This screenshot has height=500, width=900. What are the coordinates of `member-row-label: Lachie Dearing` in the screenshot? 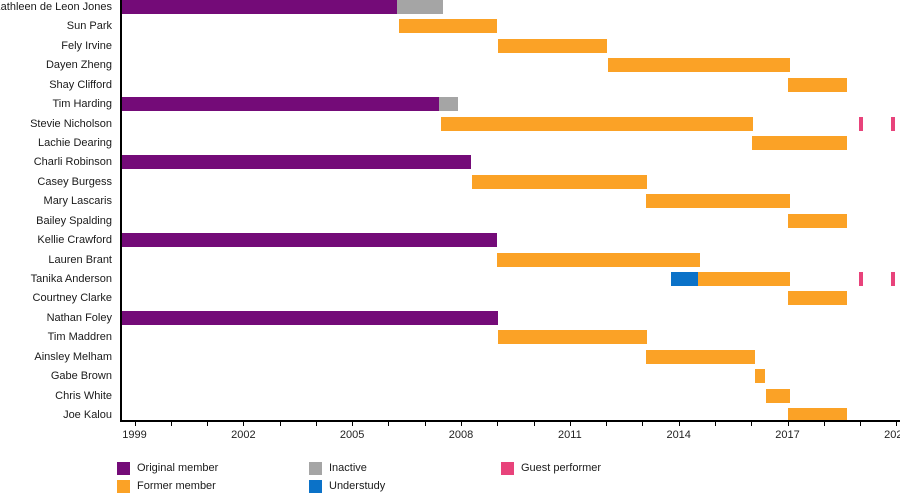 It's located at (75, 143).